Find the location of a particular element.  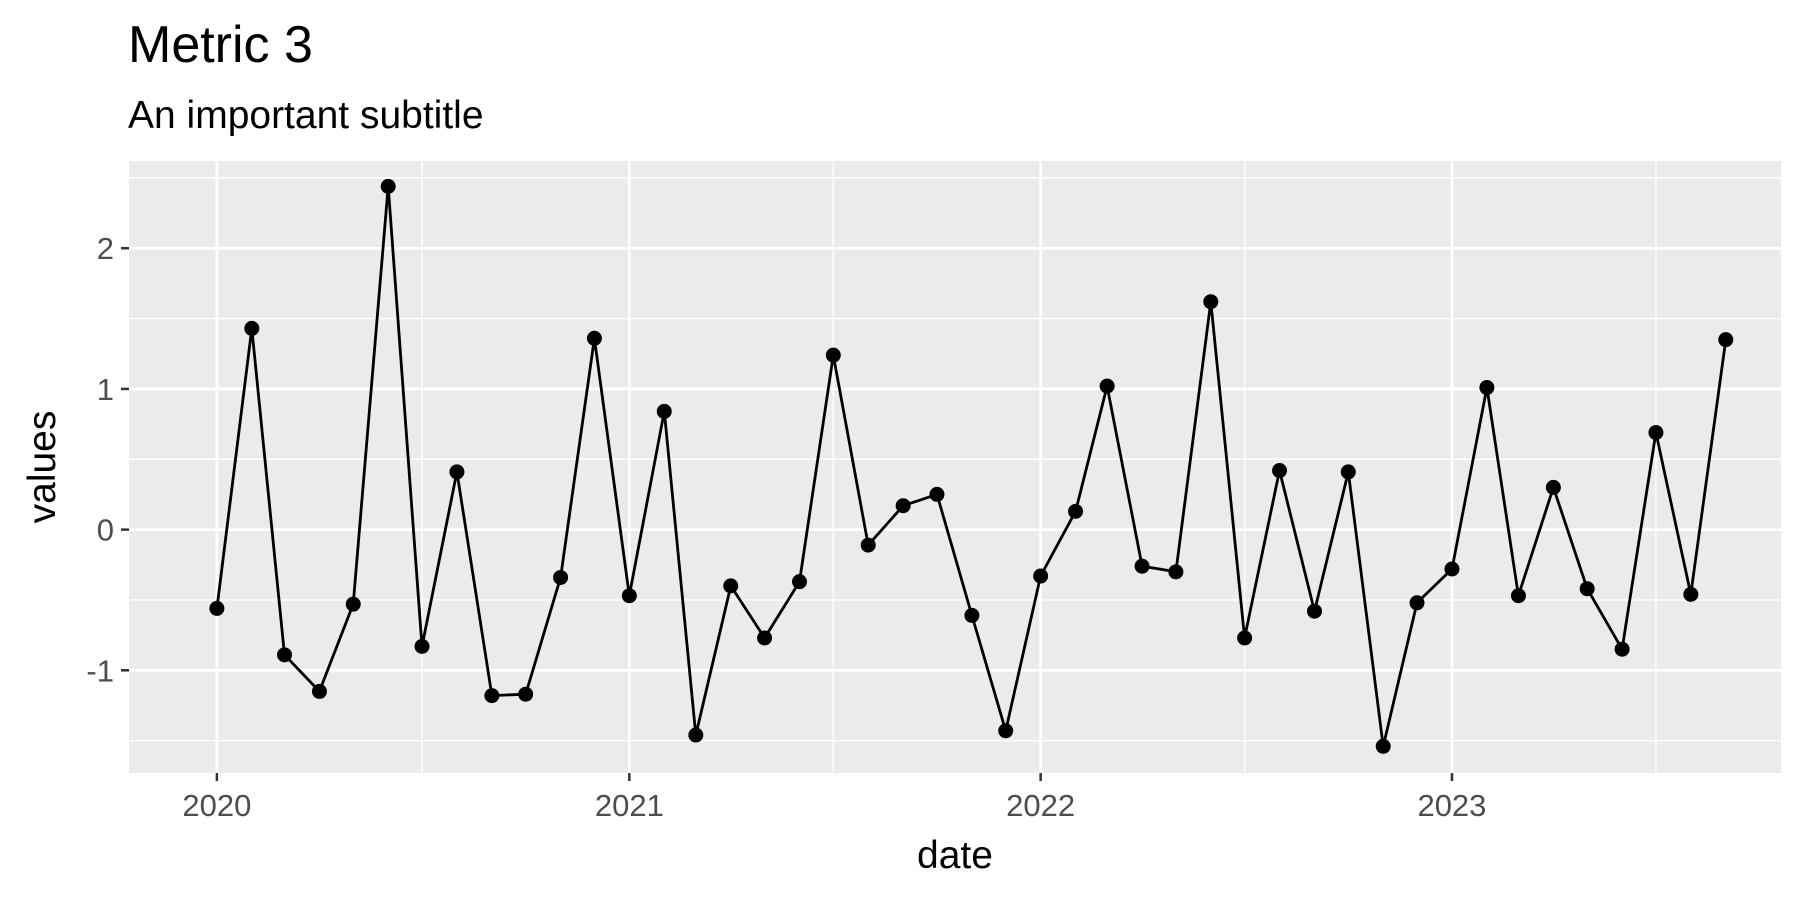

y-tick-label: -1 is located at coordinates (100, 670).